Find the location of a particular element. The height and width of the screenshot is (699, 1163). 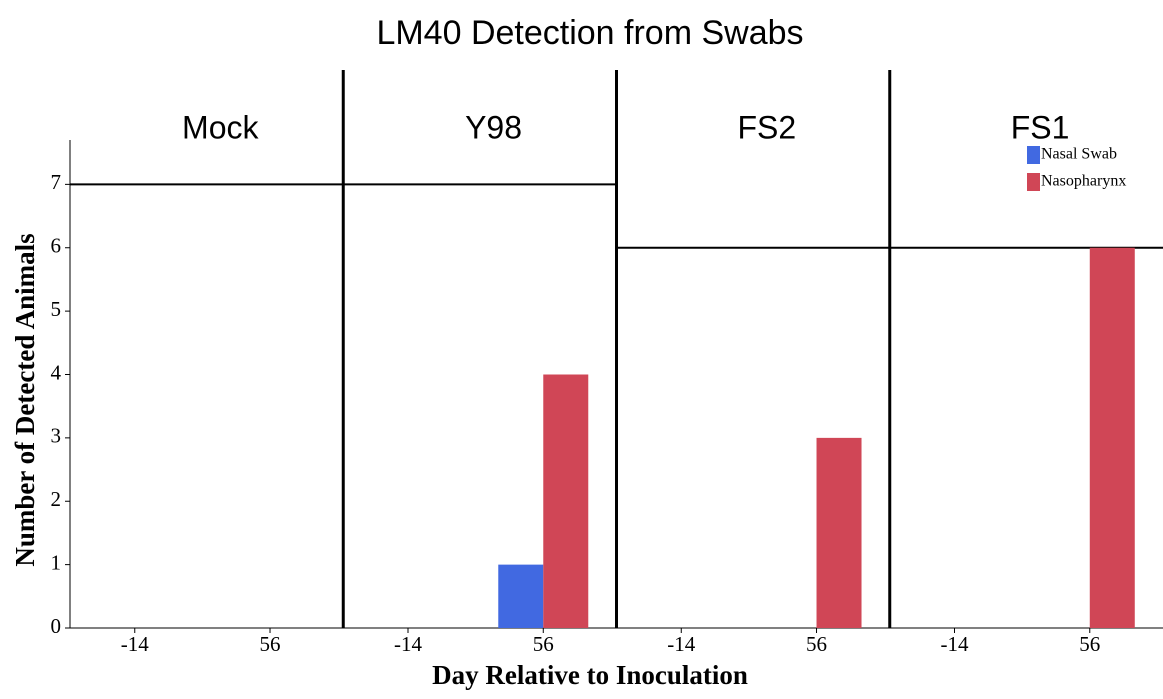

y-tick-label: 2 is located at coordinates (56, 499).